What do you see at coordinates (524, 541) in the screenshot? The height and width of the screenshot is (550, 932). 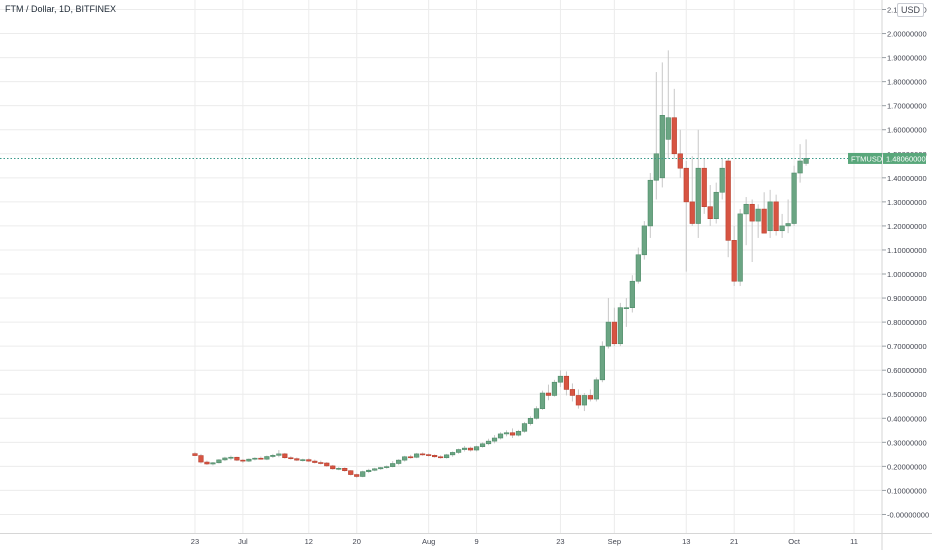 I see `time-axis: 23 Jul 12 20 Aug 9 23 Sep 13 21 Oct 11` at bounding box center [524, 541].